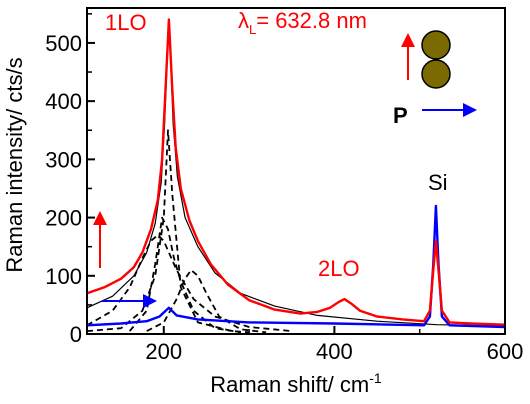  I want to click on y-tick-label-0: 0, so click(76, 334).